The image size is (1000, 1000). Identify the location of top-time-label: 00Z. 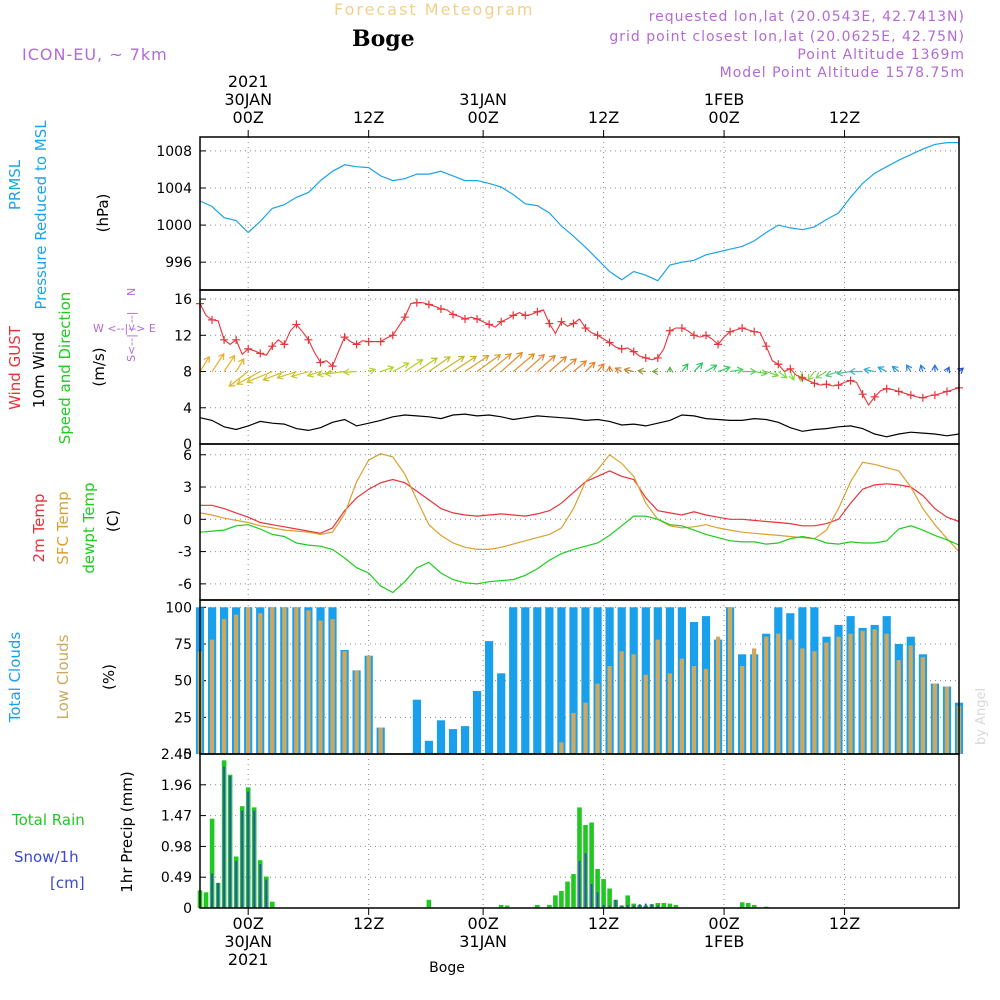
(248, 117).